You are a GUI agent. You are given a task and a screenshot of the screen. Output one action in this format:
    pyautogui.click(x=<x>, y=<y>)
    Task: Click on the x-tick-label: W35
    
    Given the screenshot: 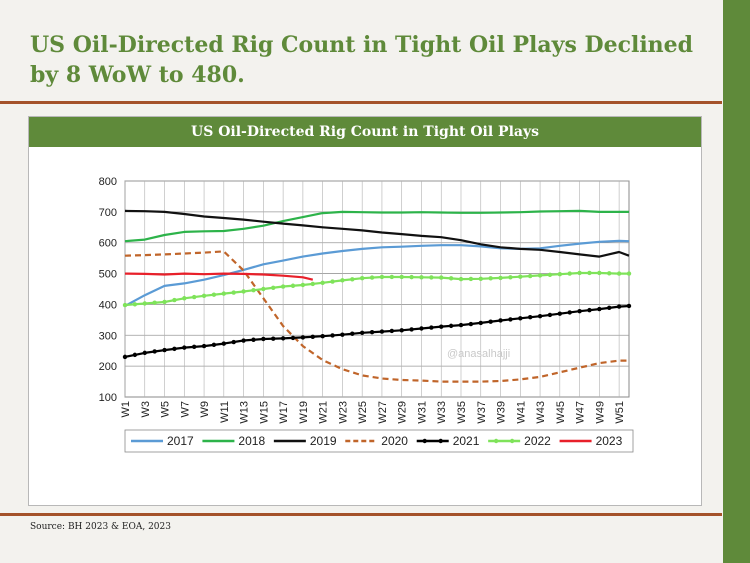 What is the action you would take?
    pyautogui.click(x=462, y=412)
    